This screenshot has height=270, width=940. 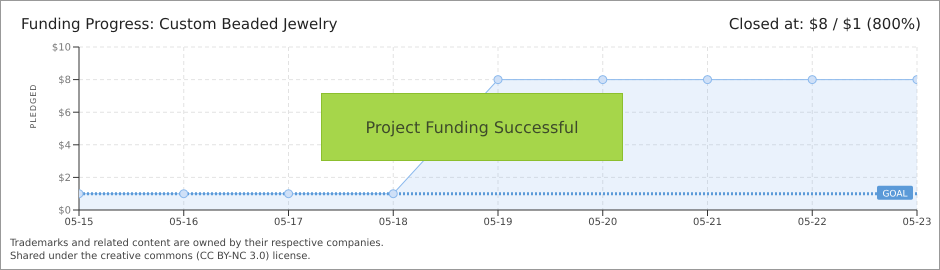 I want to click on chart-title: Funding Progress: Custom Beaded Jewelry, so click(x=179, y=24).